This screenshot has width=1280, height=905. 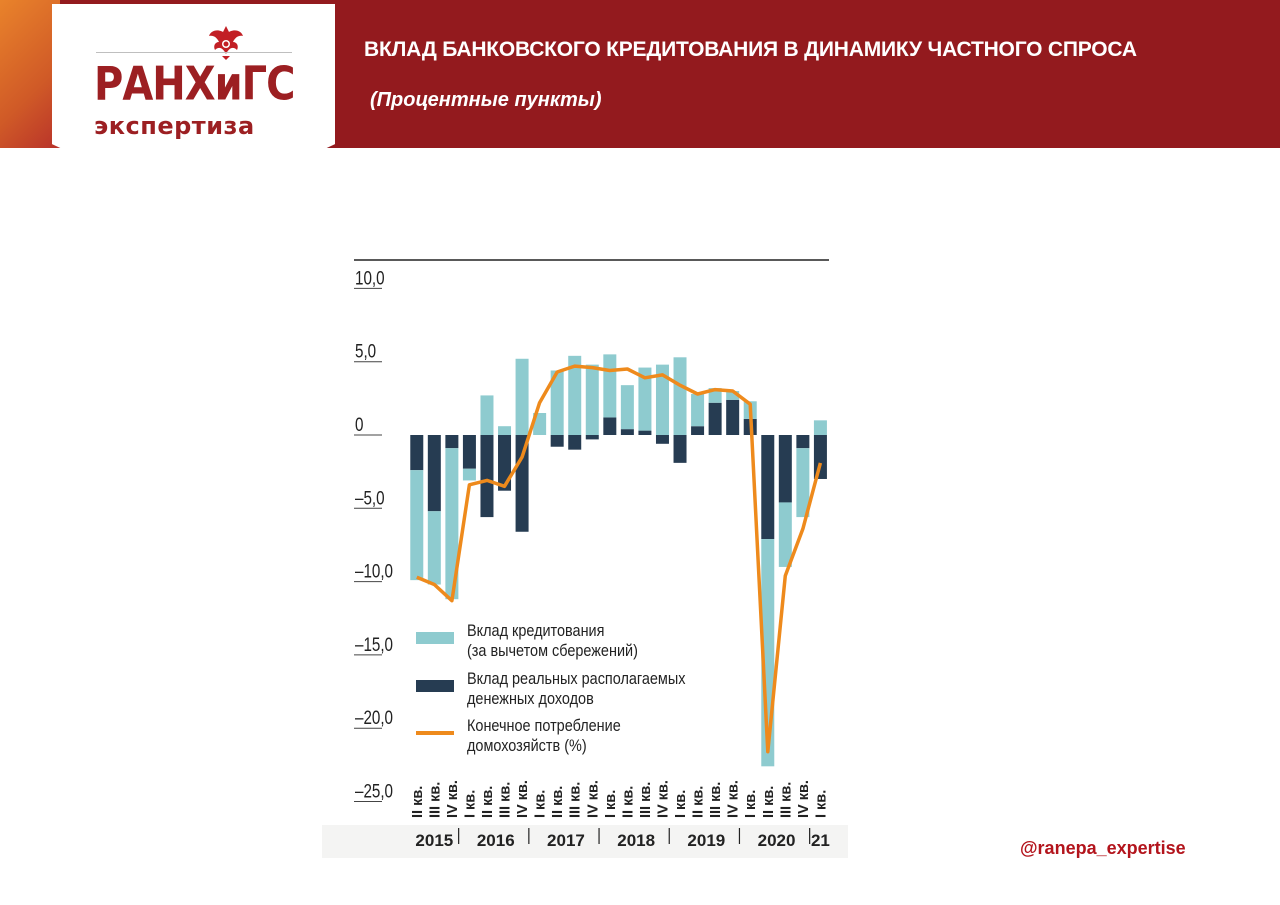 What do you see at coordinates (777, 840) in the screenshot?
I see `year-label: 2020` at bounding box center [777, 840].